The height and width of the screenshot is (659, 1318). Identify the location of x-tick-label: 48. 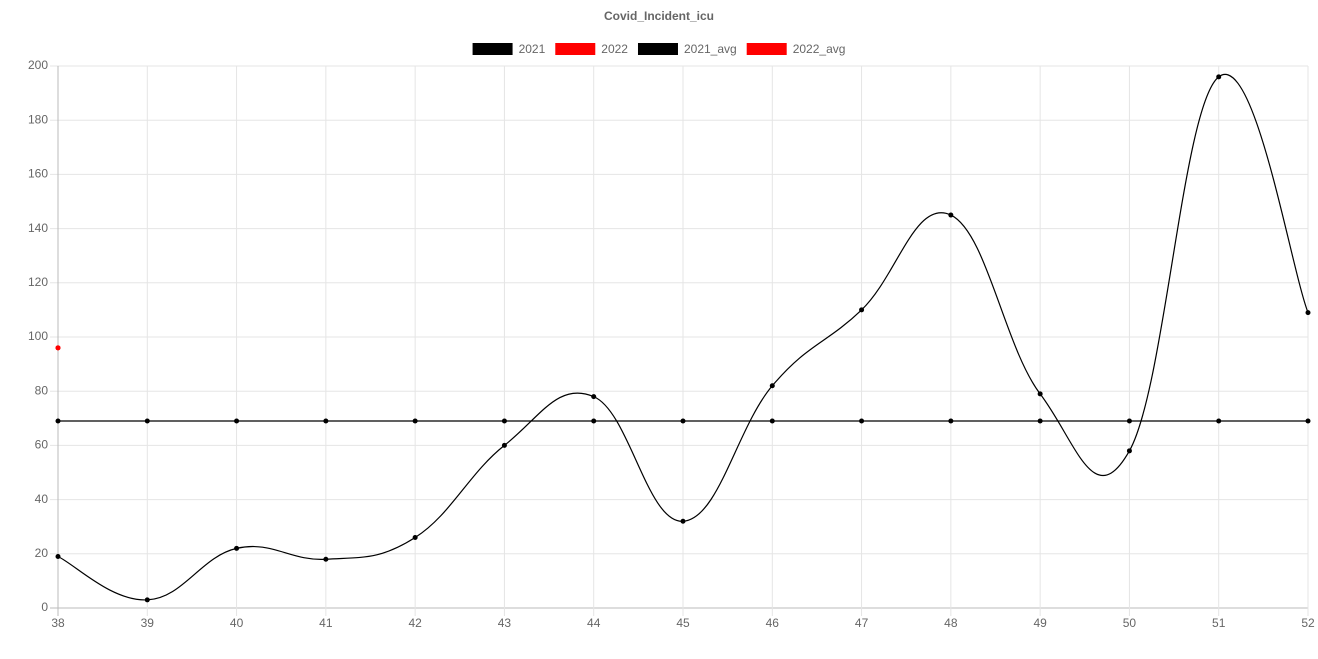
(951, 623).